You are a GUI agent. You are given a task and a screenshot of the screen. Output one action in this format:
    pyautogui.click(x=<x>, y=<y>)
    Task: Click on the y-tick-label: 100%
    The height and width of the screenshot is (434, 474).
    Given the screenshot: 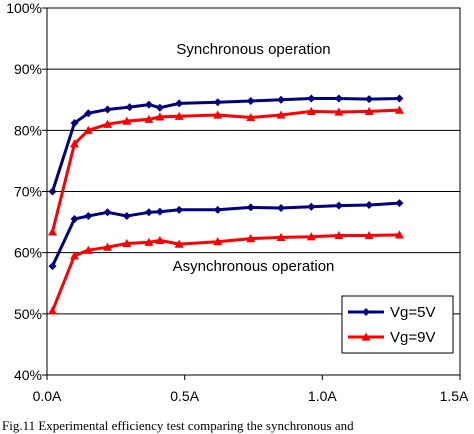 What is the action you would take?
    pyautogui.click(x=24, y=8)
    